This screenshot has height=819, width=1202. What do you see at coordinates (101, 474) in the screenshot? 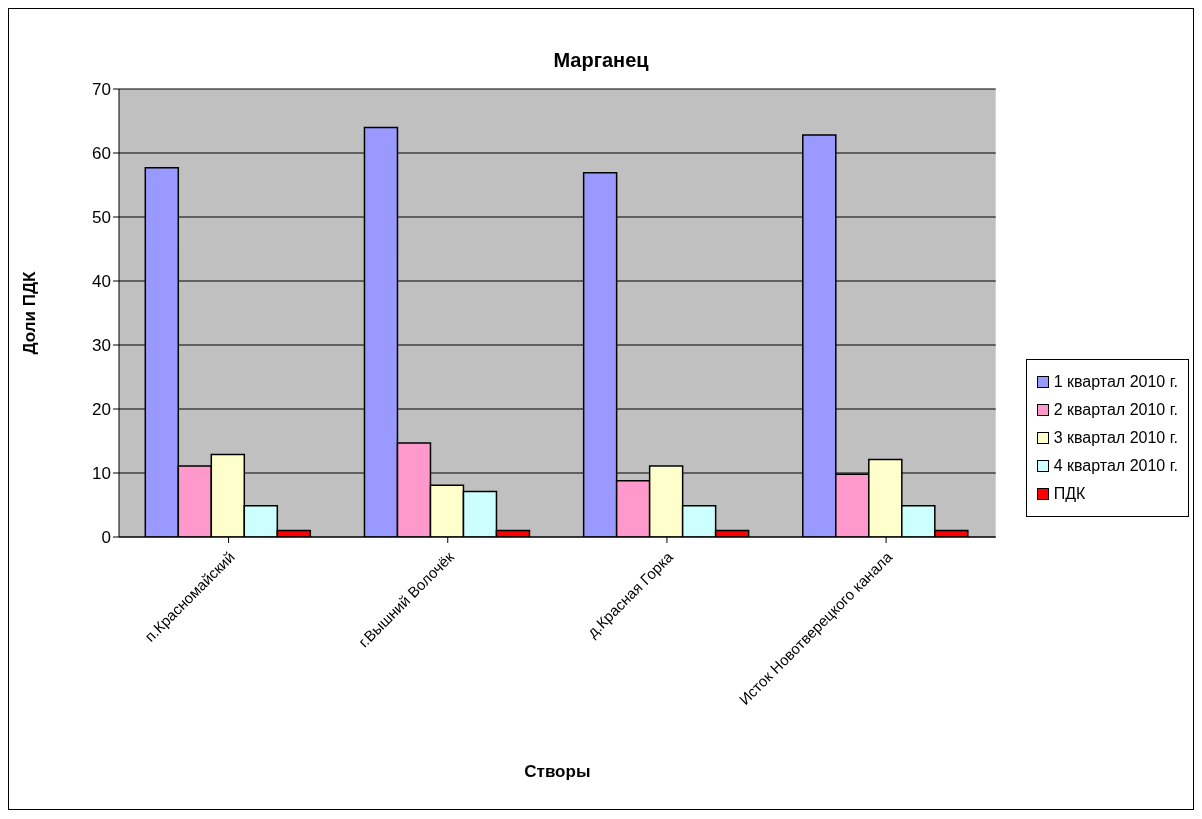
I see `y-tick-label: 10` at bounding box center [101, 474].